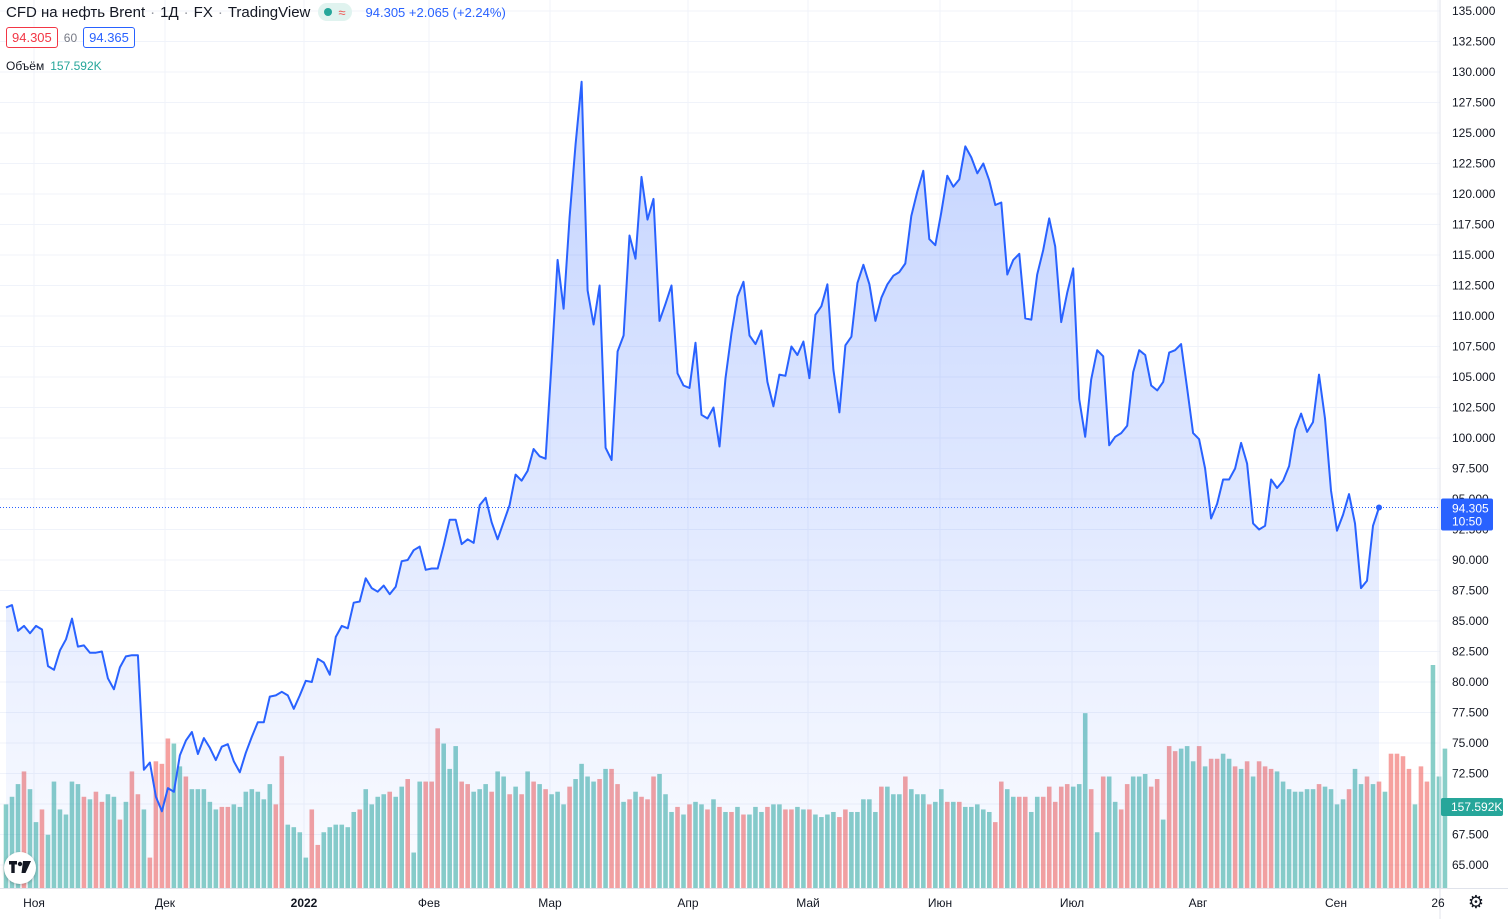 Image resolution: width=1508 pixels, height=919 pixels. I want to click on time-tick-label: 2022, so click(304, 903).